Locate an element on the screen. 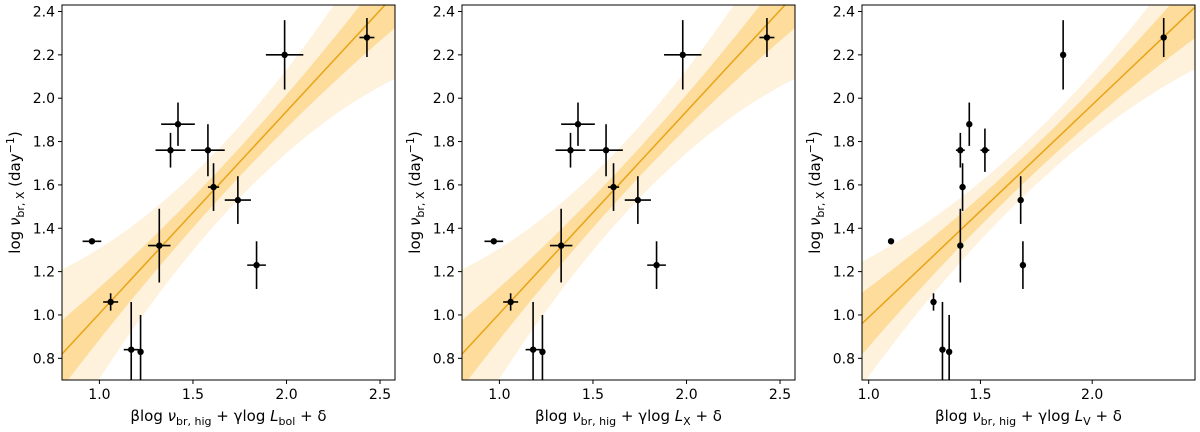  y-label-close: ) is located at coordinates (15, 134).